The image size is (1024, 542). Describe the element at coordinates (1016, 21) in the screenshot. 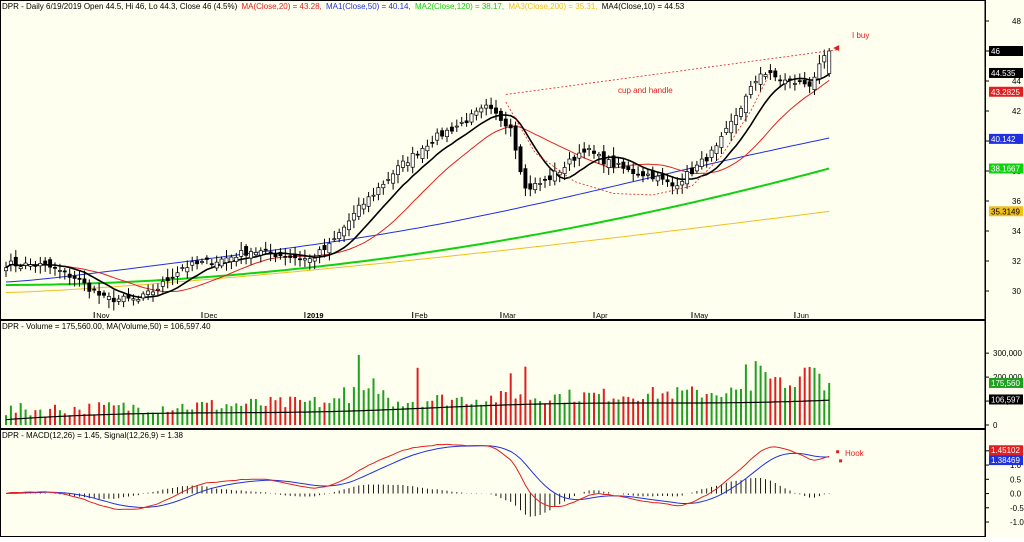

I see `price-tick-label: 48` at that location.